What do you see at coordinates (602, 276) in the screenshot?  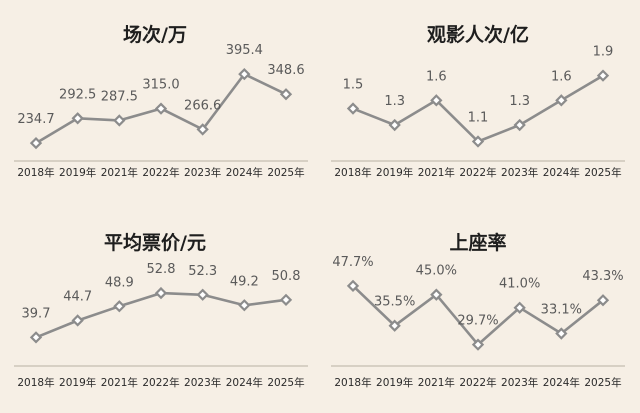 I see `data-label: 43.3%` at bounding box center [602, 276].